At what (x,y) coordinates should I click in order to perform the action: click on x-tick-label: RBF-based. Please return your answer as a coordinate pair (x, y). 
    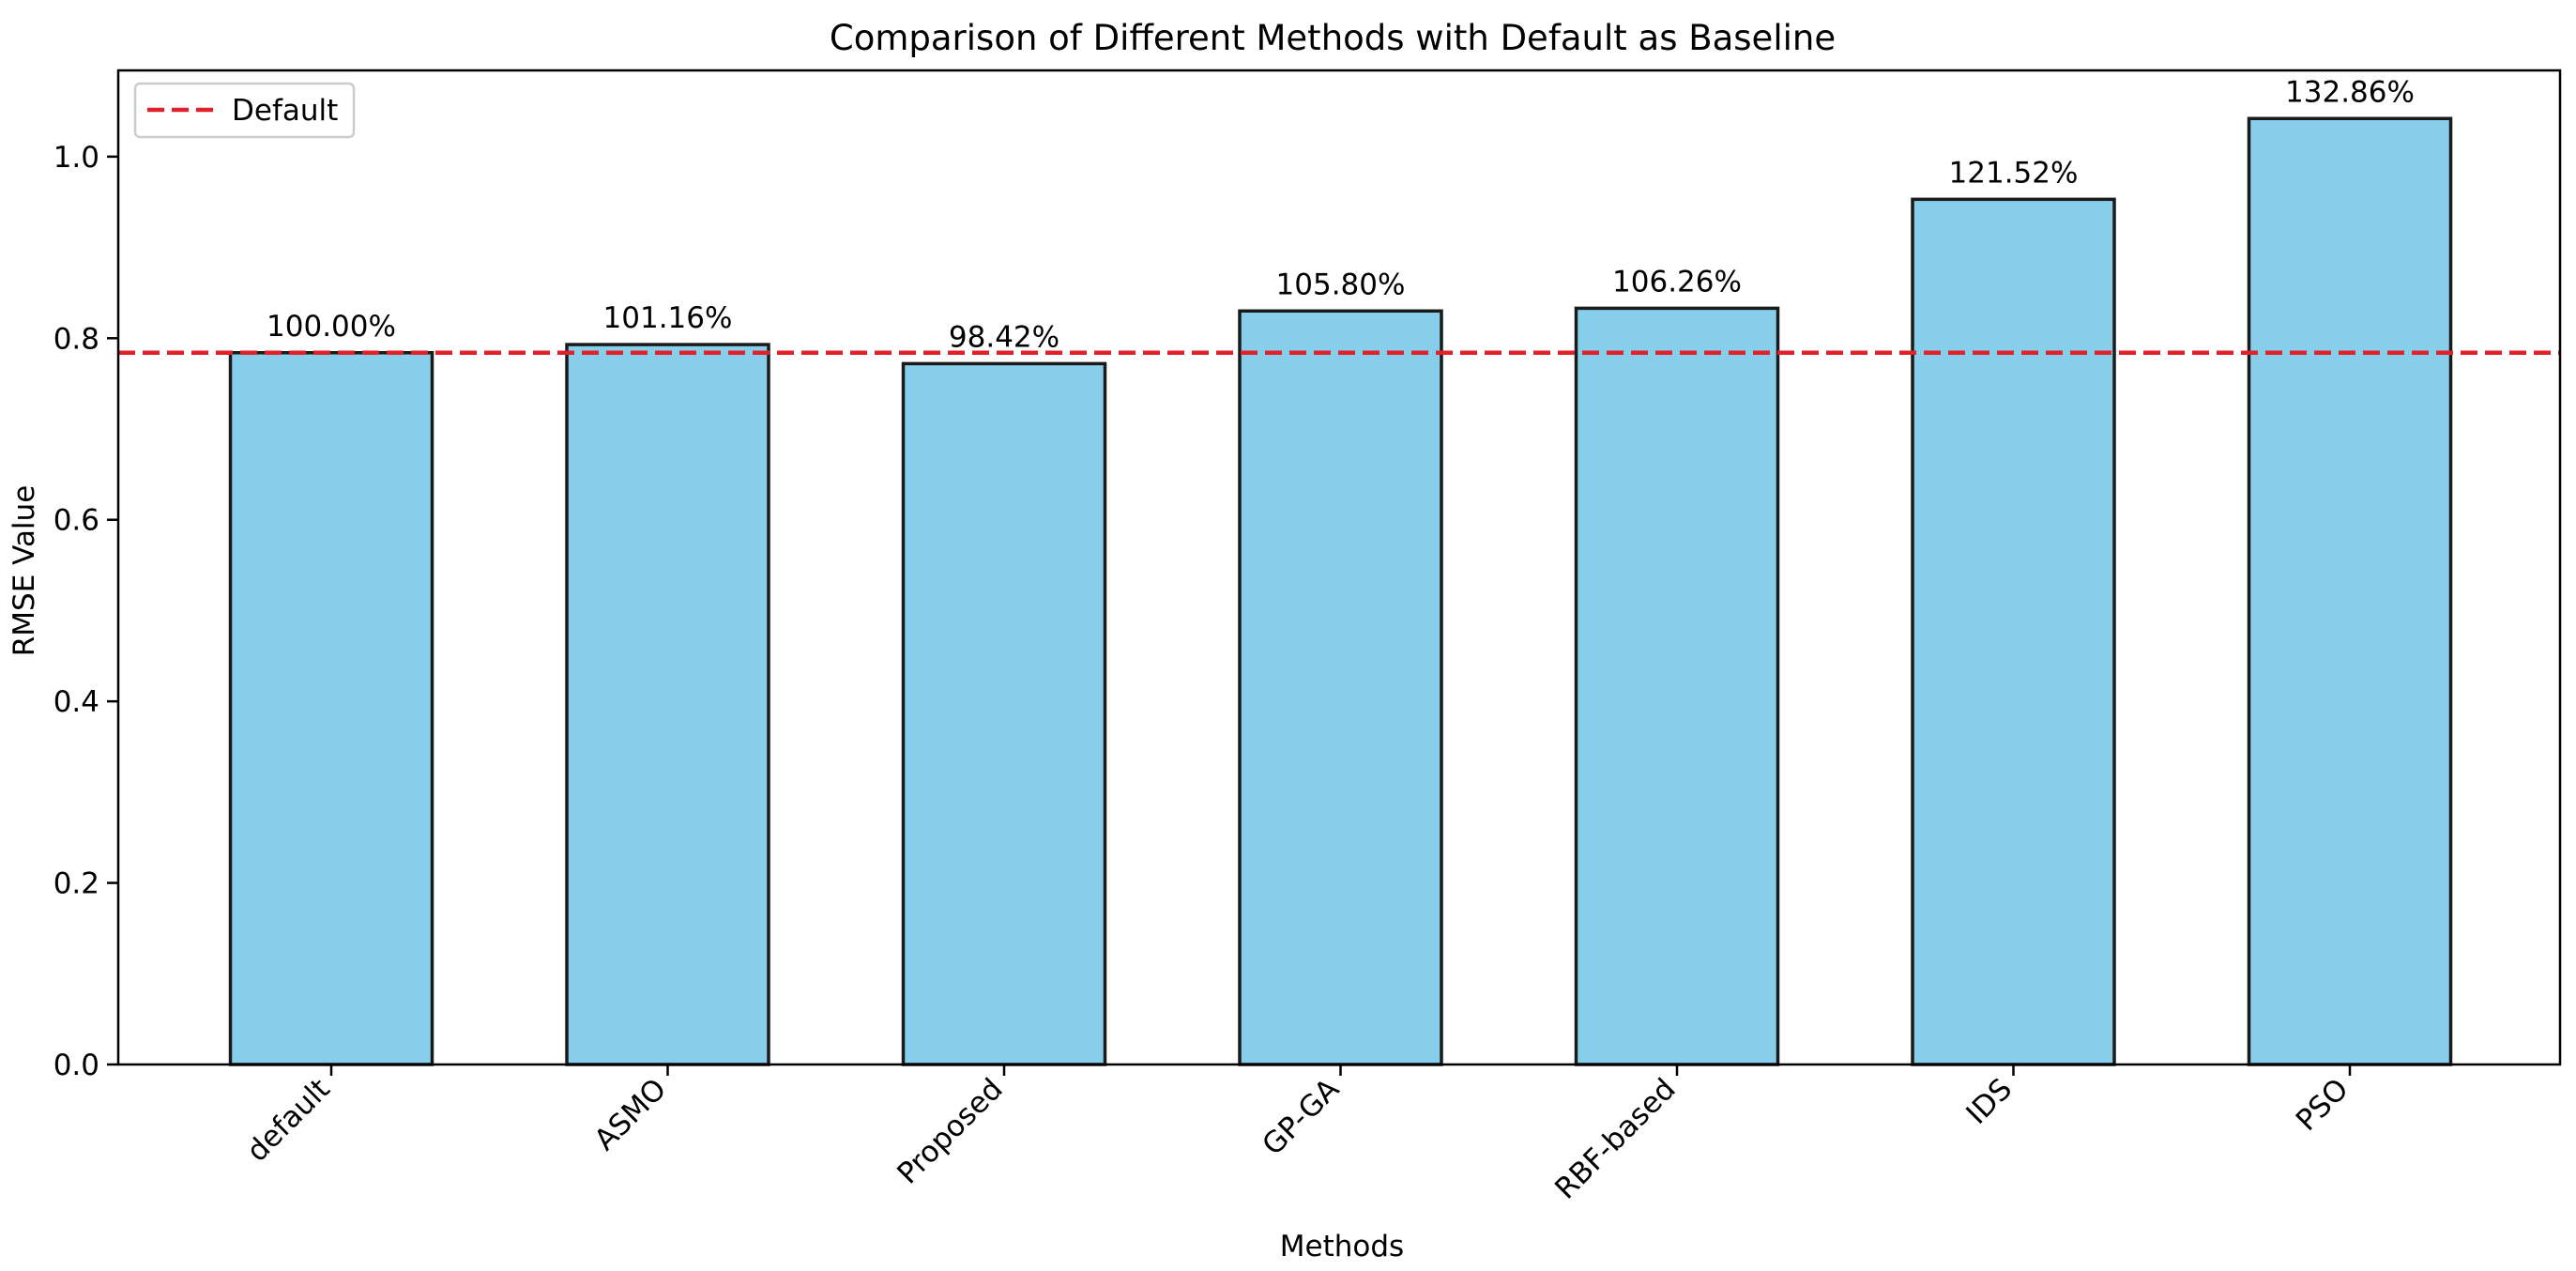
    Looking at the image, I should click on (1615, 1138).